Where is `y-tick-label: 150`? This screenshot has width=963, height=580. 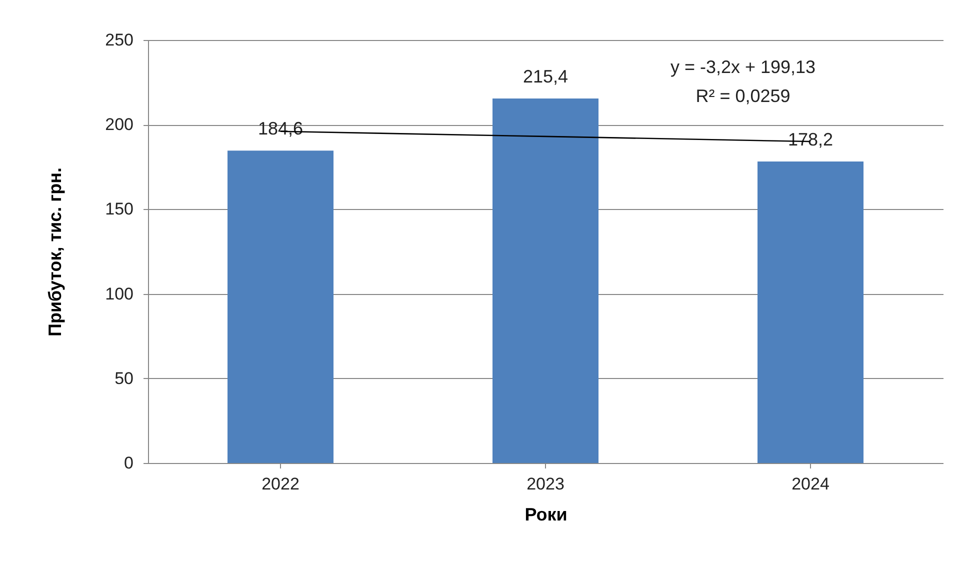 y-tick-label: 150 is located at coordinates (119, 209).